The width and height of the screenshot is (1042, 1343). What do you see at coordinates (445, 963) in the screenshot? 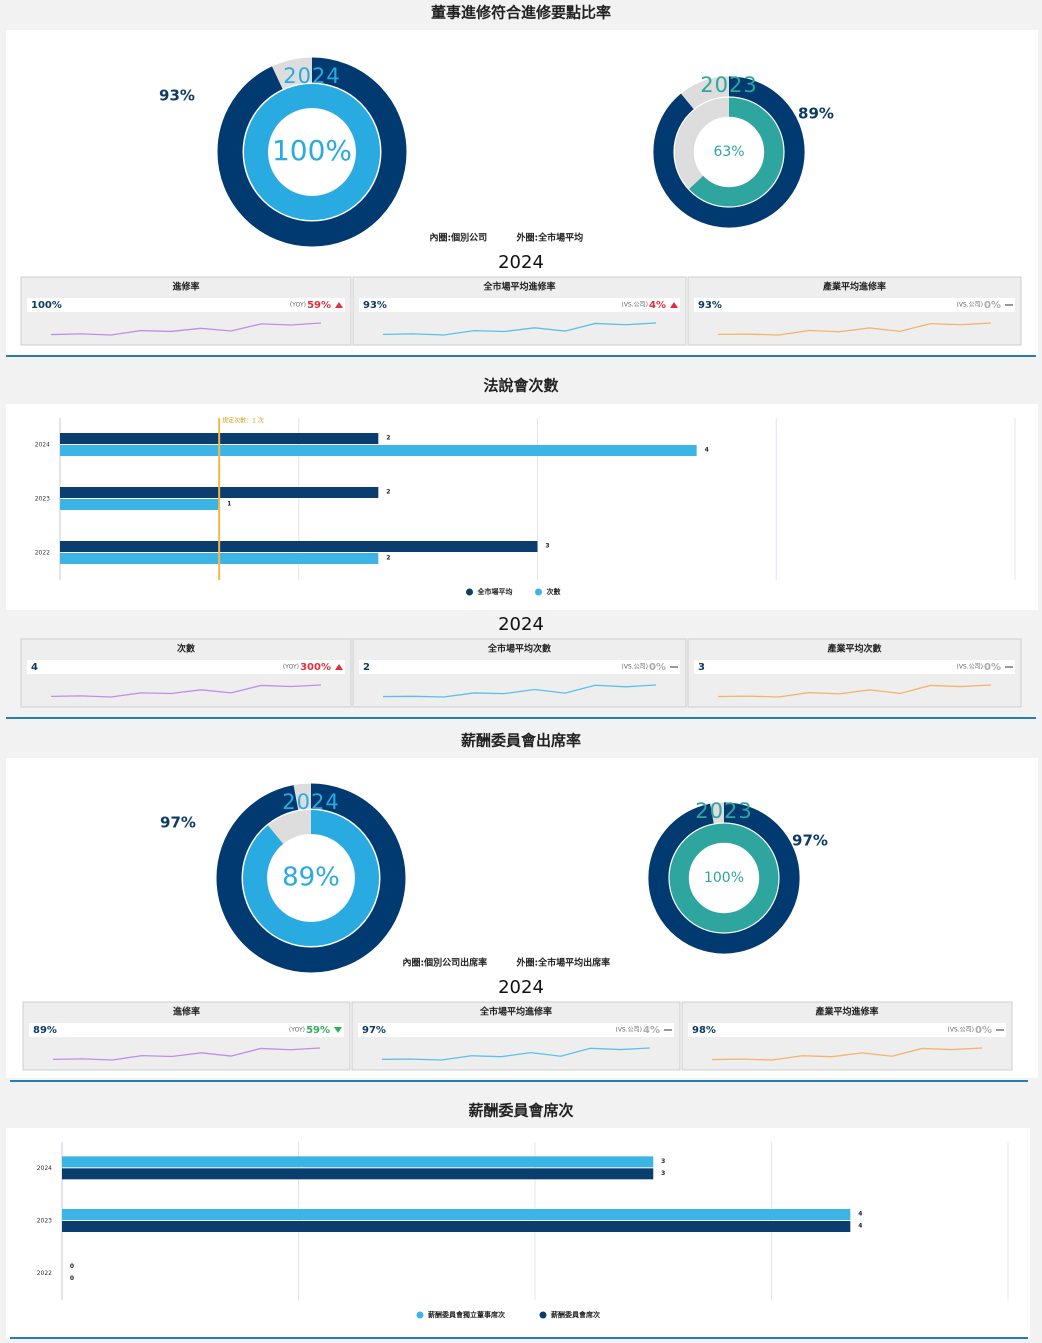
I see `legend-label: 內圈:個別公司出席率` at bounding box center [445, 963].